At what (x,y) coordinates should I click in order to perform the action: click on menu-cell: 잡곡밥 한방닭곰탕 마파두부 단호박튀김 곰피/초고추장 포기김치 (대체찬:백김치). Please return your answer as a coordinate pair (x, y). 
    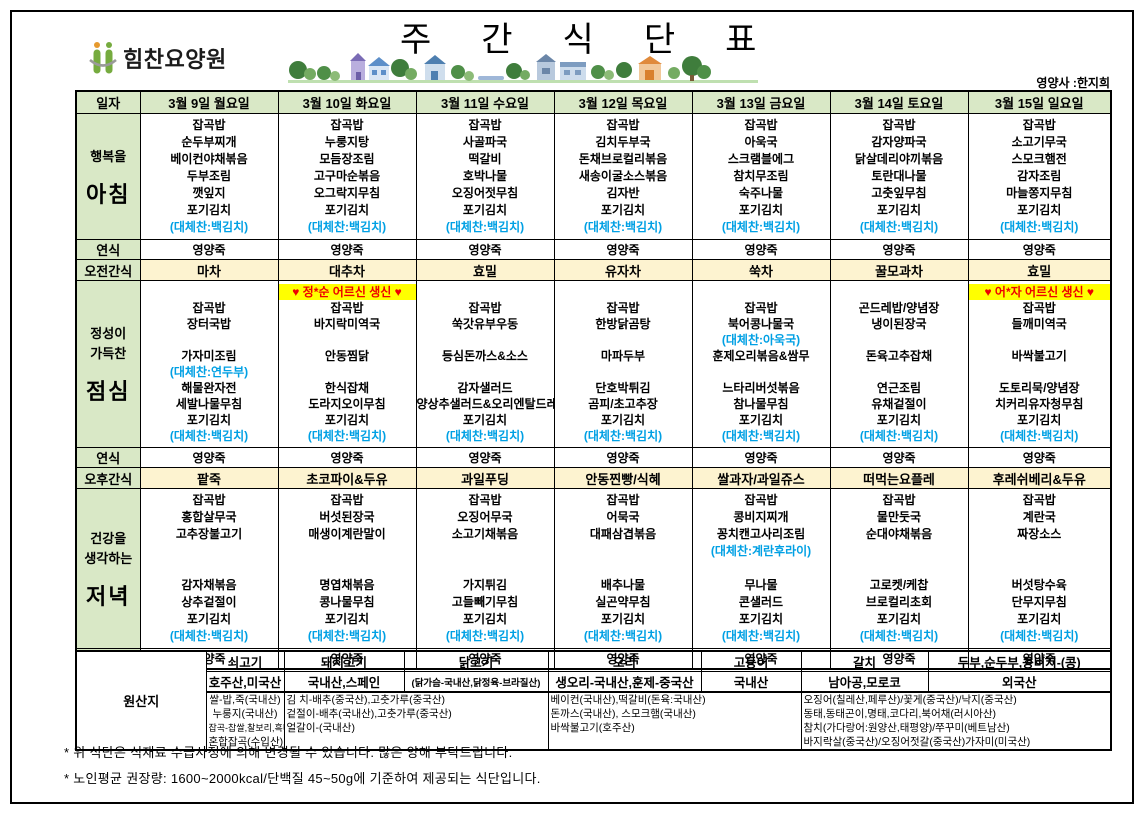
    Looking at the image, I should click on (623, 364).